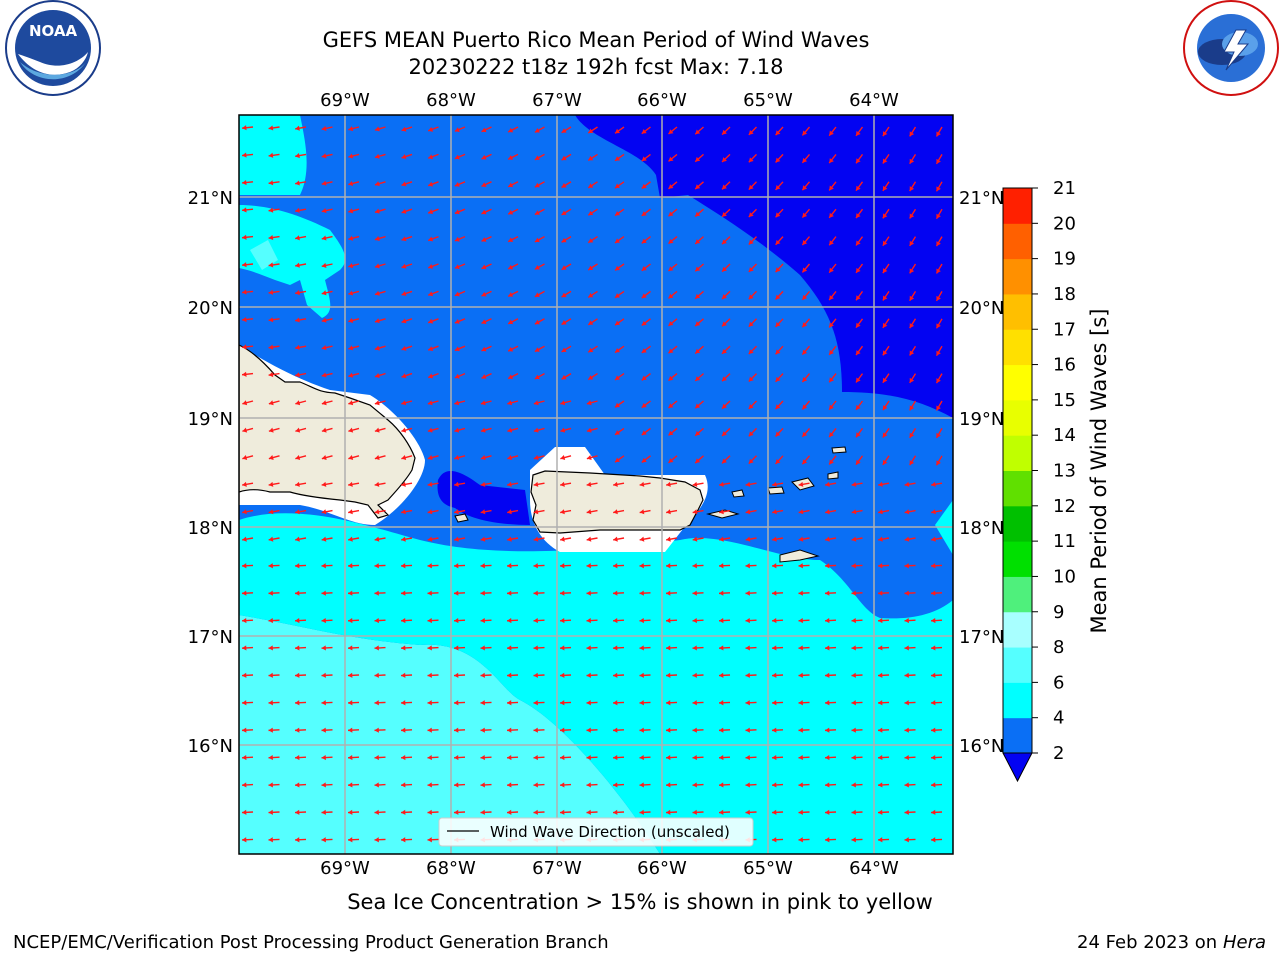 Image resolution: width=1280 pixels, height=960 pixels. I want to click on colorbar-under-triangle, so click(1017, 767).